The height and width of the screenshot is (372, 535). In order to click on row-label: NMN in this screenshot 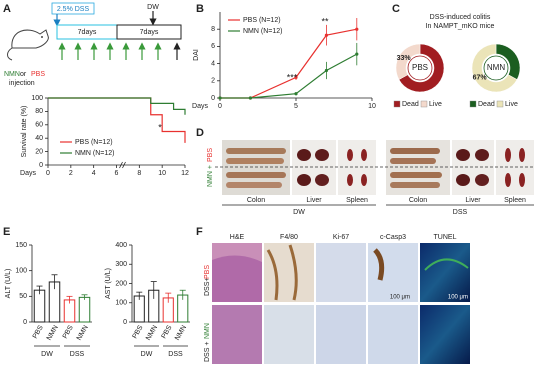, I will do `click(207, 331)`.